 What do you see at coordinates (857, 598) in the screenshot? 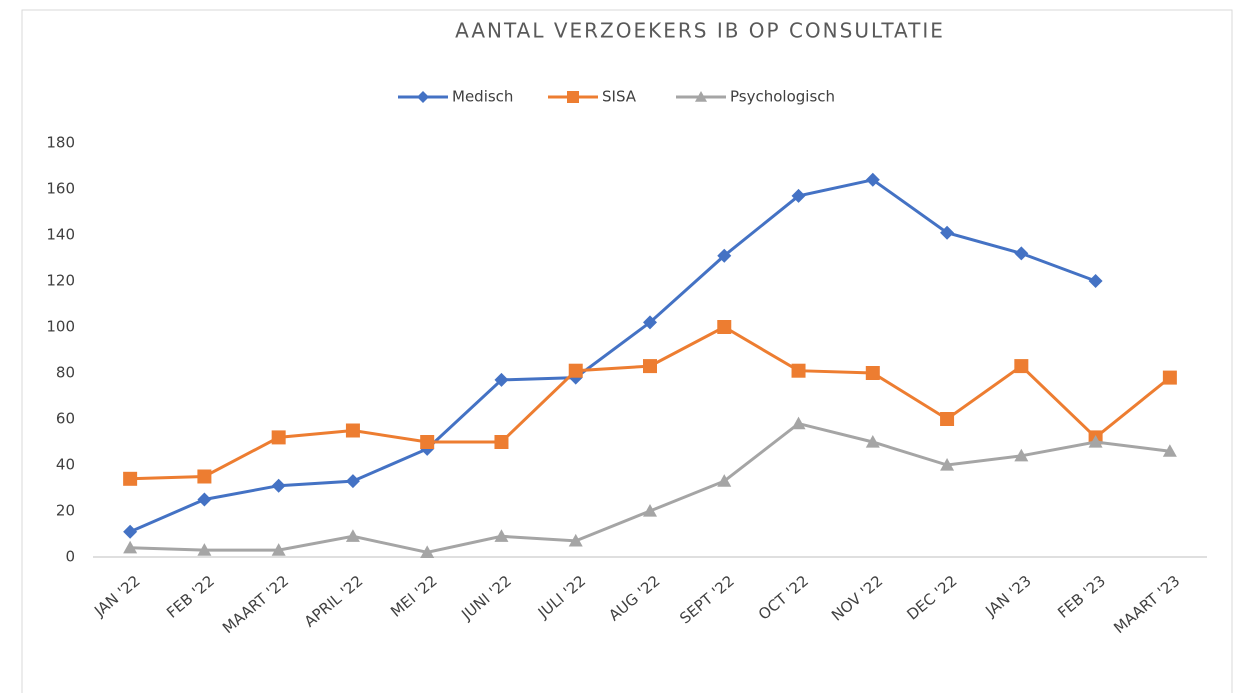
I see `x-tick-label: NOV '22` at bounding box center [857, 598].